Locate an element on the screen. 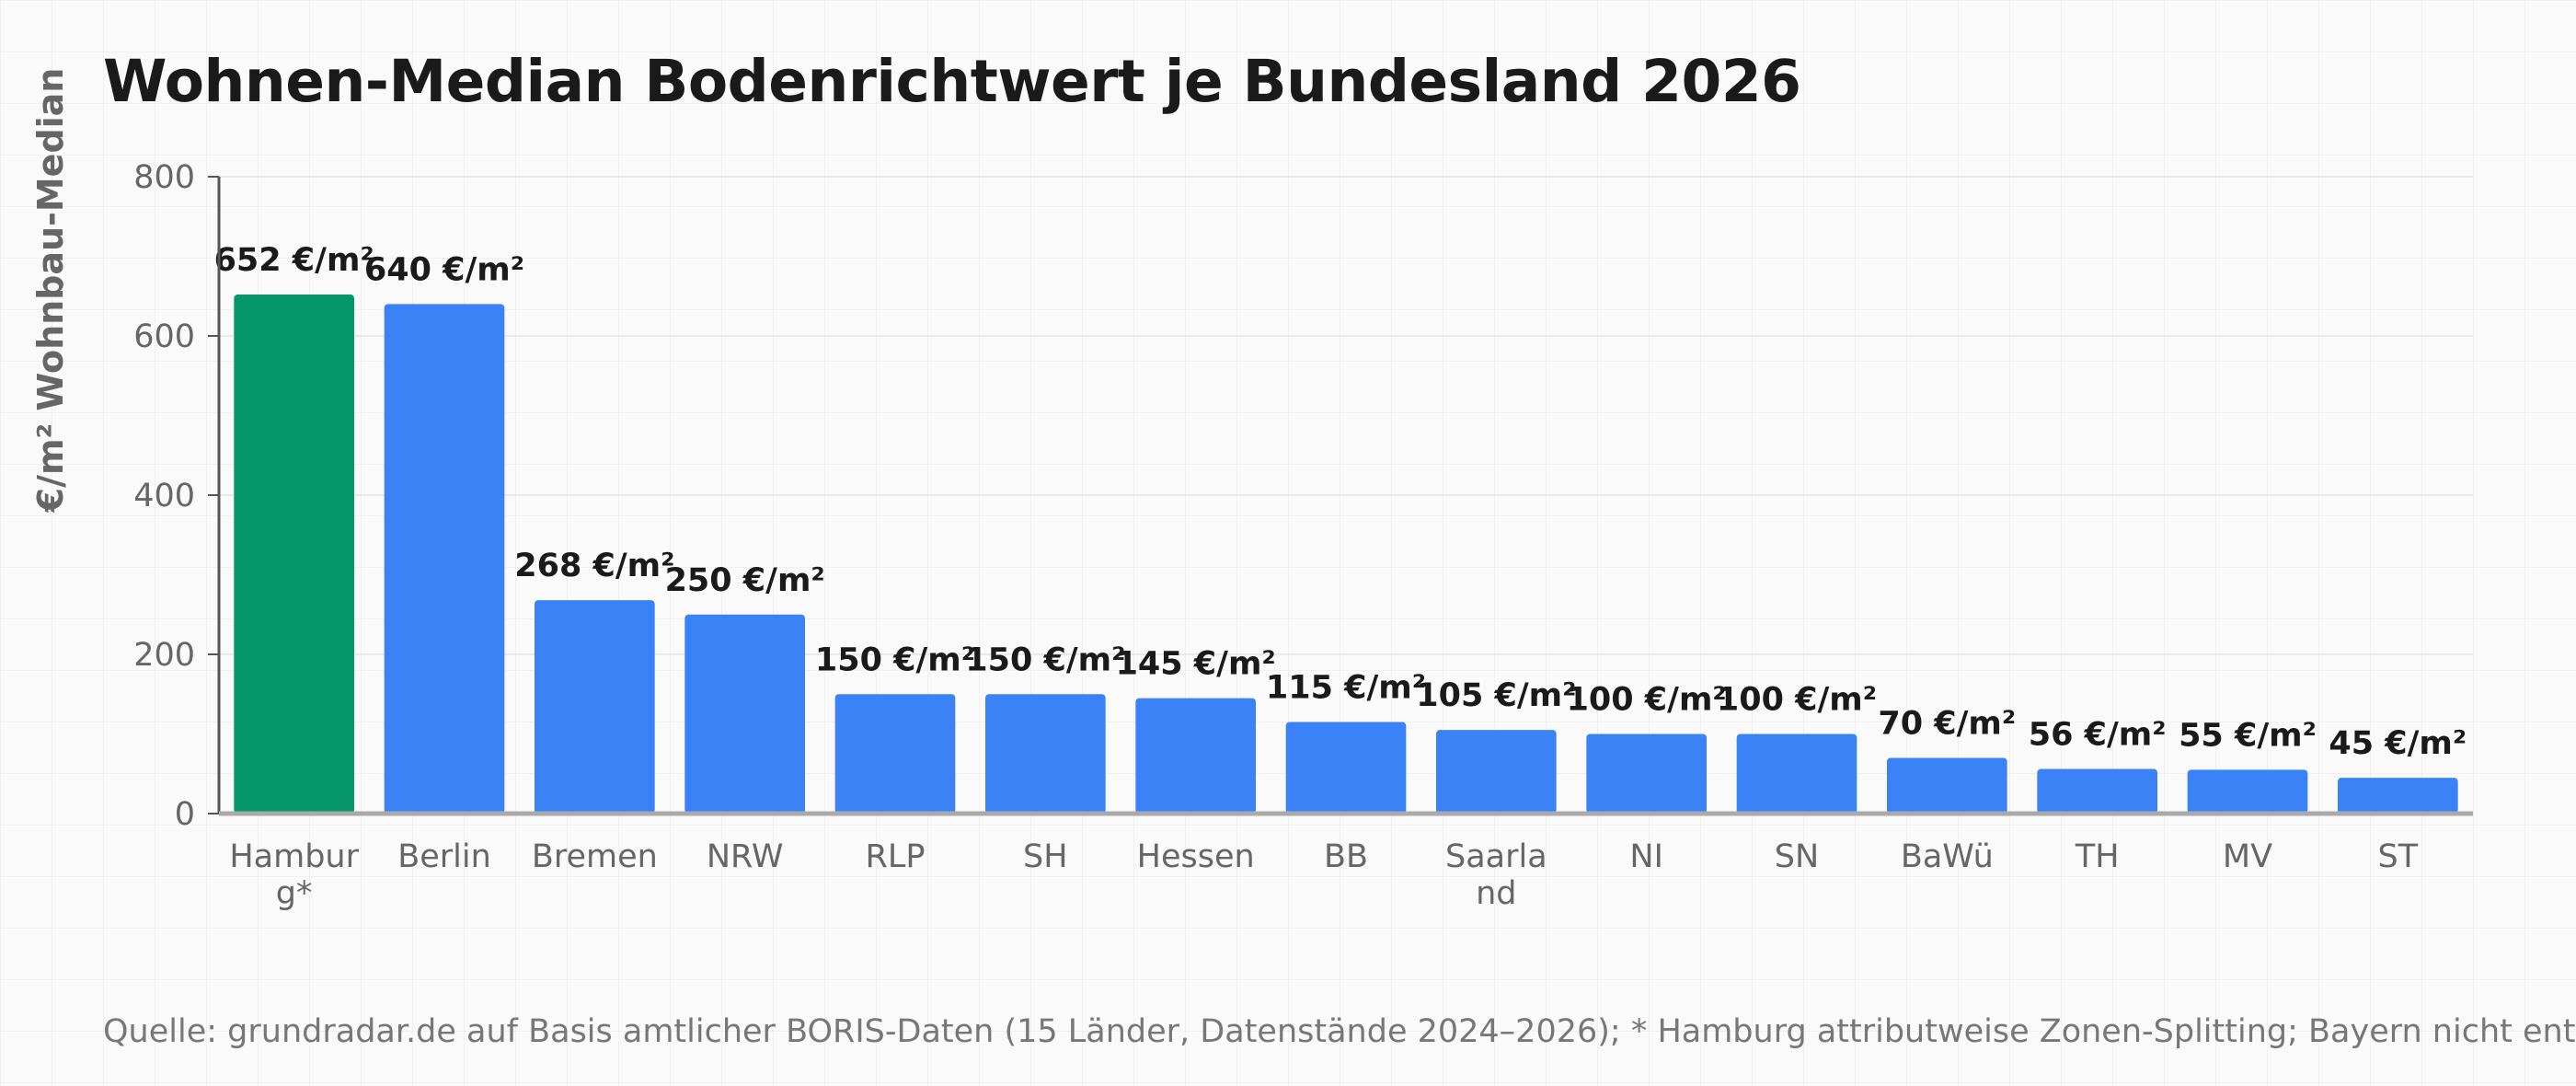  y-tick-label: 800 is located at coordinates (164, 177).